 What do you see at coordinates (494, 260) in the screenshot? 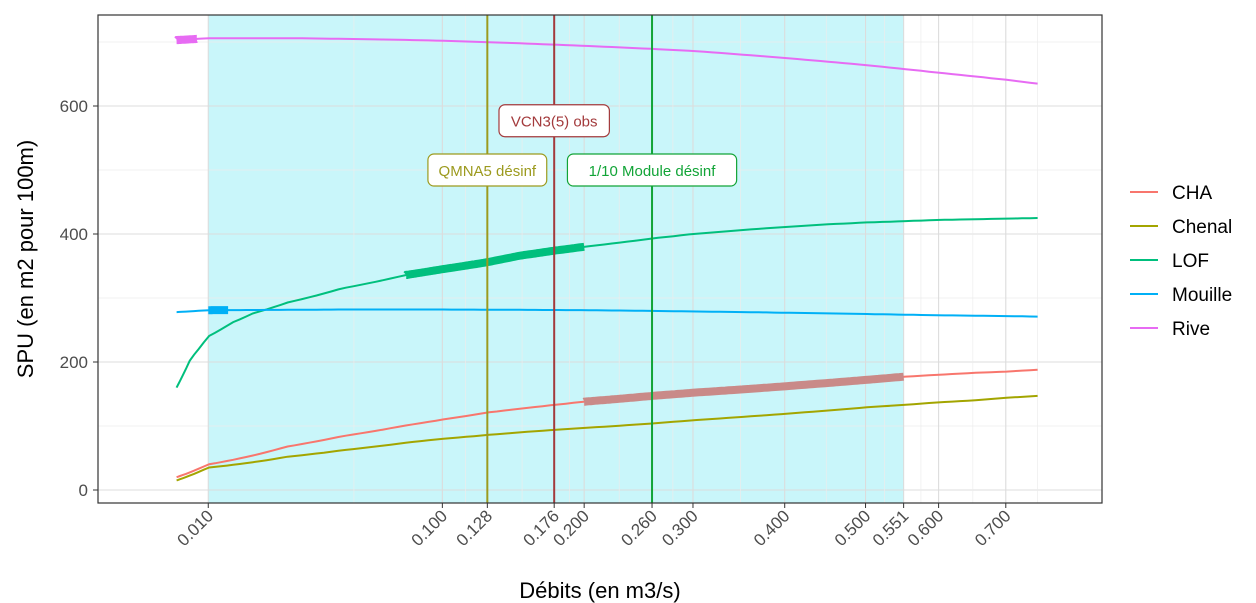
I see `series-highlight-lof` at bounding box center [494, 260].